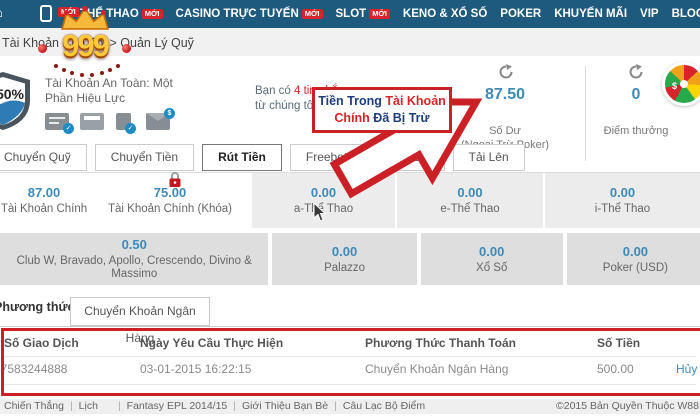 This screenshot has height=420, width=700. What do you see at coordinates (157, 43) in the screenshot?
I see `page-title: Quản Lý Quỹ` at bounding box center [157, 43].